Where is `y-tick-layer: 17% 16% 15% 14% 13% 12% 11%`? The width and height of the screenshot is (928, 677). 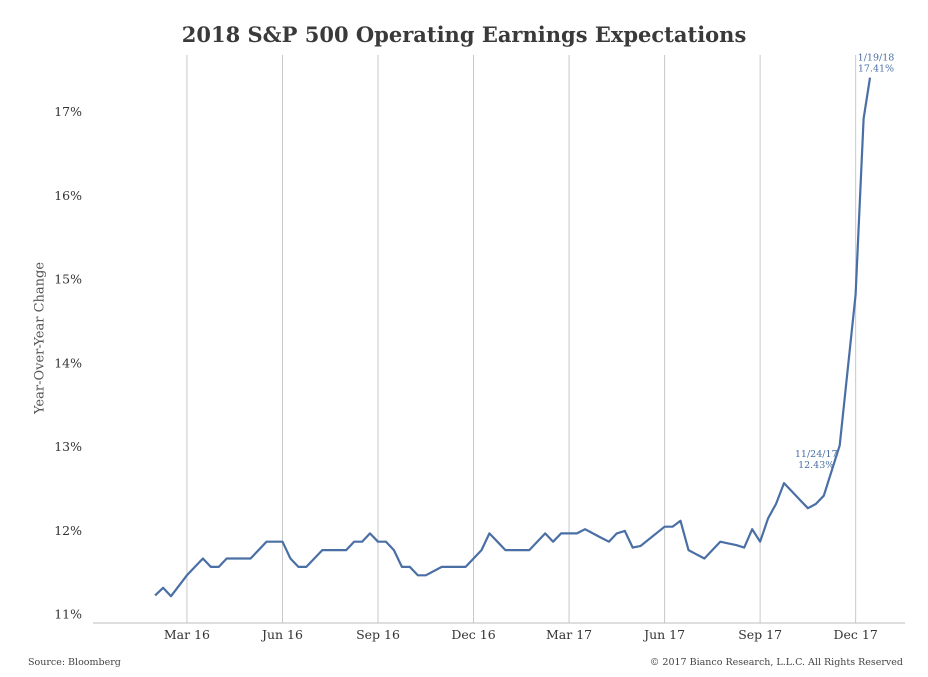 y-tick-layer: 17% 16% 15% 14% 13% 12% 11% is located at coordinates (68, 363).